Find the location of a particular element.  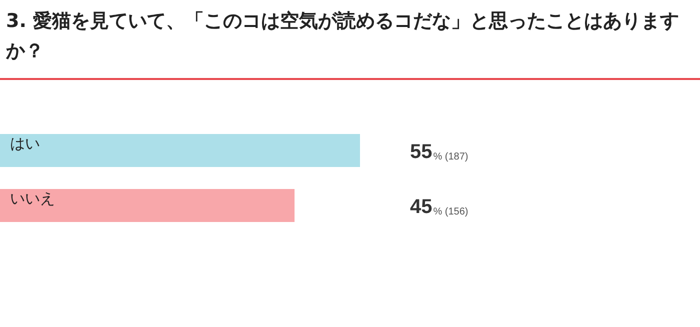

y-tick-label: いいえ is located at coordinates (32, 198).